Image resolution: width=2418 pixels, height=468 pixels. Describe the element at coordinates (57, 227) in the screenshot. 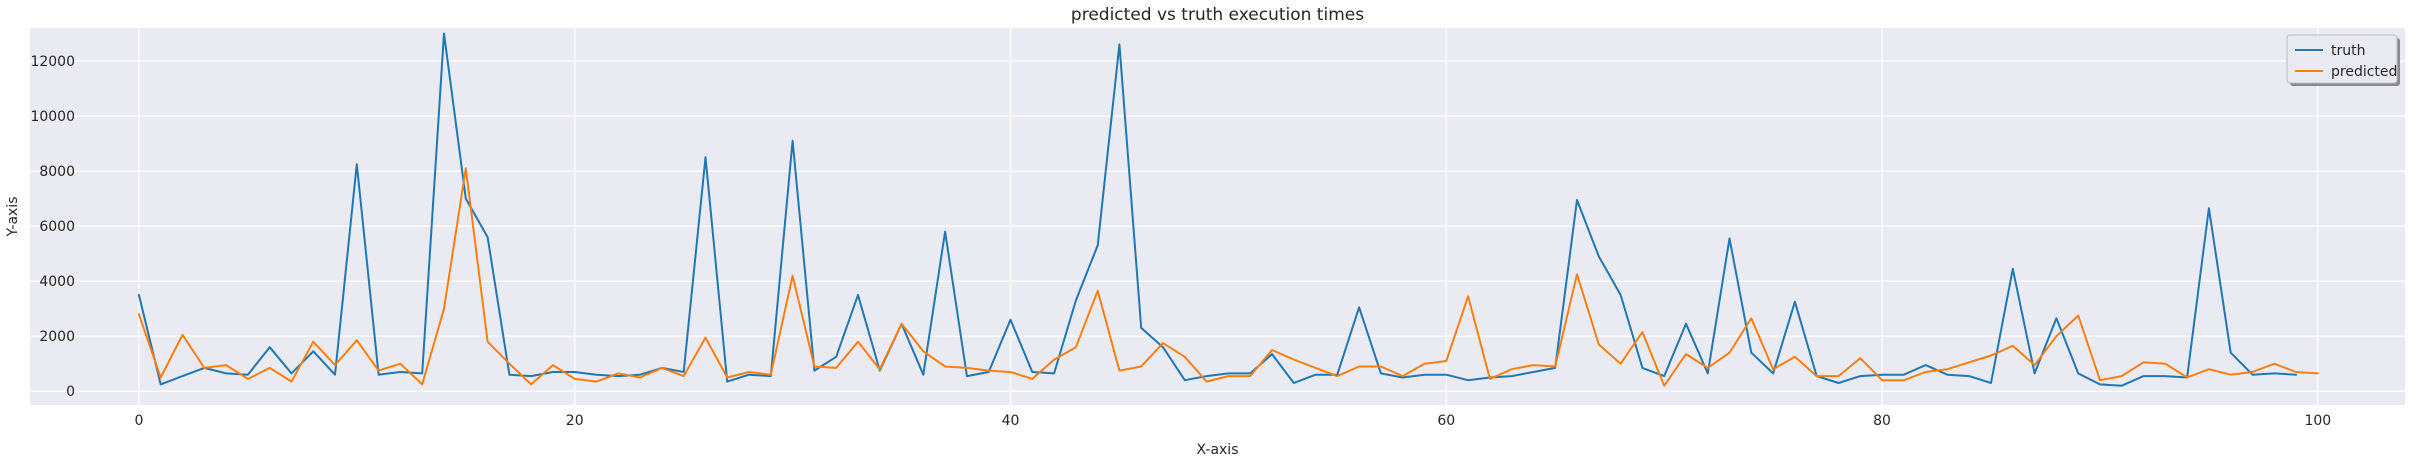

I see `y-tick-label: 6000` at that location.